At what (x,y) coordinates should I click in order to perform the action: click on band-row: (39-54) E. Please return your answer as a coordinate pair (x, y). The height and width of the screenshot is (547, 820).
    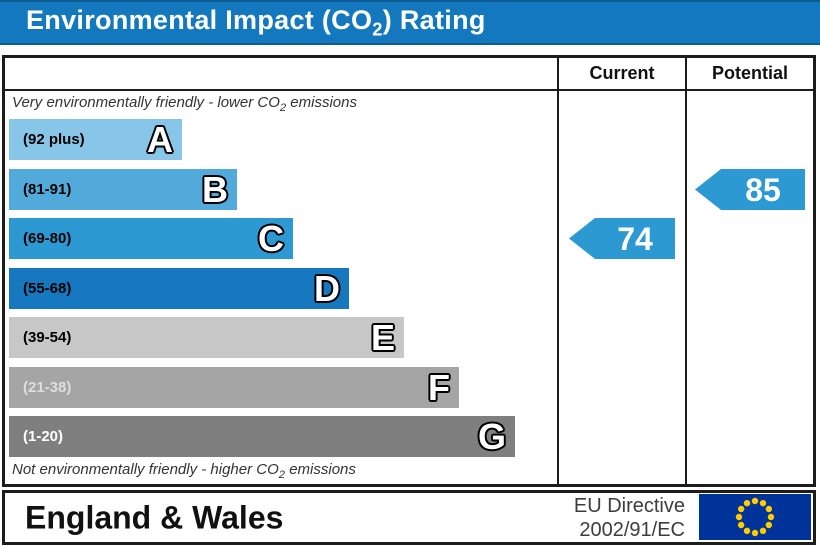
    Looking at the image, I should click on (282, 337).